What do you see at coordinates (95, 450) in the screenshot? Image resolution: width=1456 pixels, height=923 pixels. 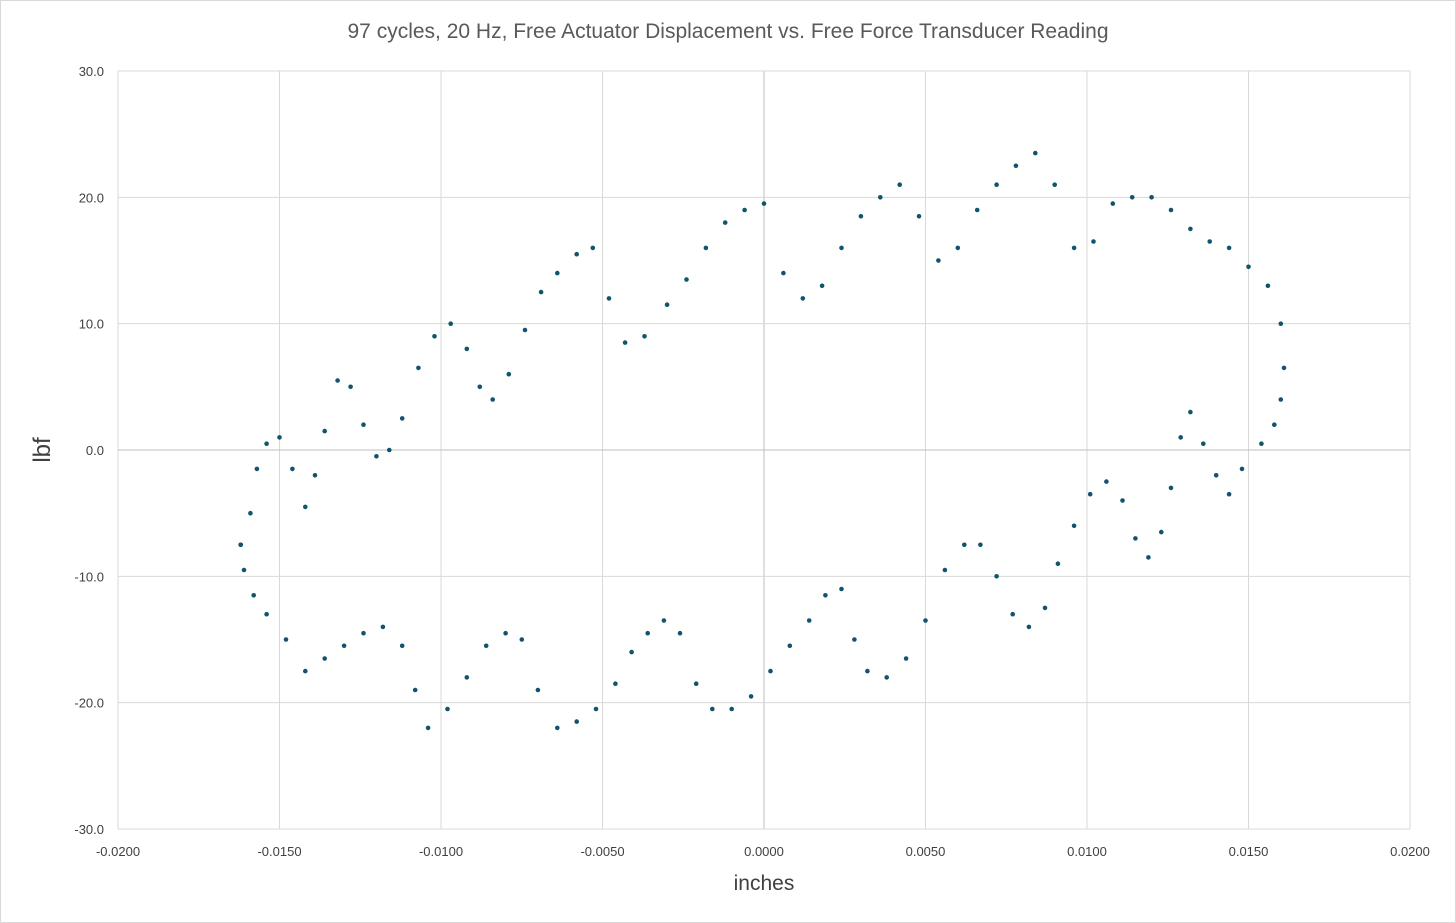 I see `y-tick-label: 0.0` at bounding box center [95, 450].